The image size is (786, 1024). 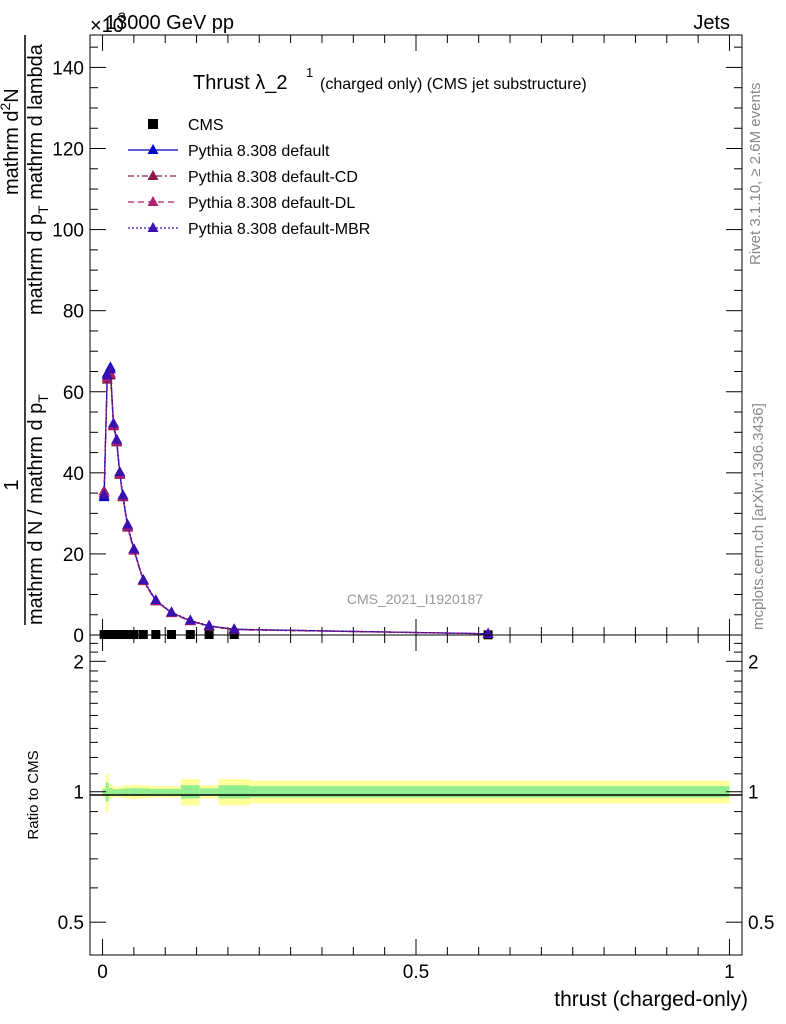 What do you see at coordinates (729, 972) in the screenshot?
I see `ratio-xtick-label: 1` at bounding box center [729, 972].